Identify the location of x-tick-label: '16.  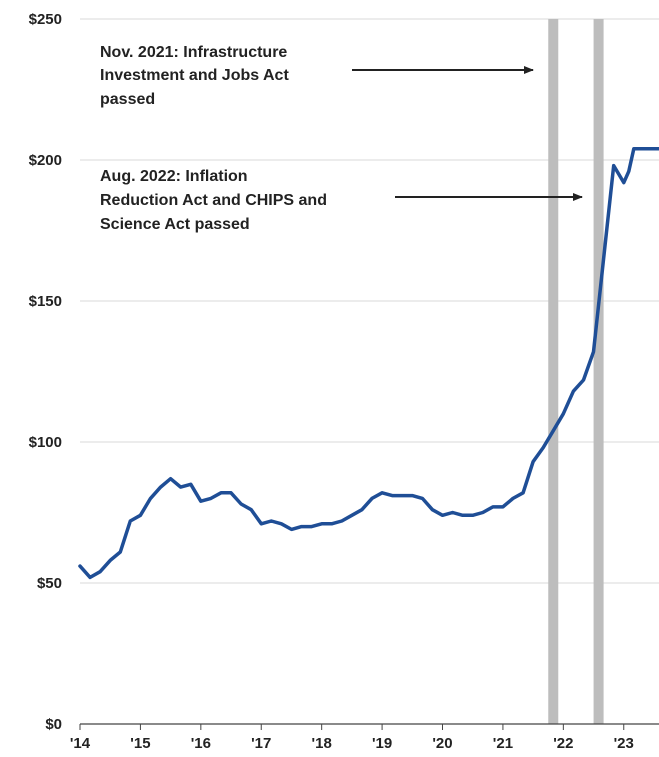
(201, 743).